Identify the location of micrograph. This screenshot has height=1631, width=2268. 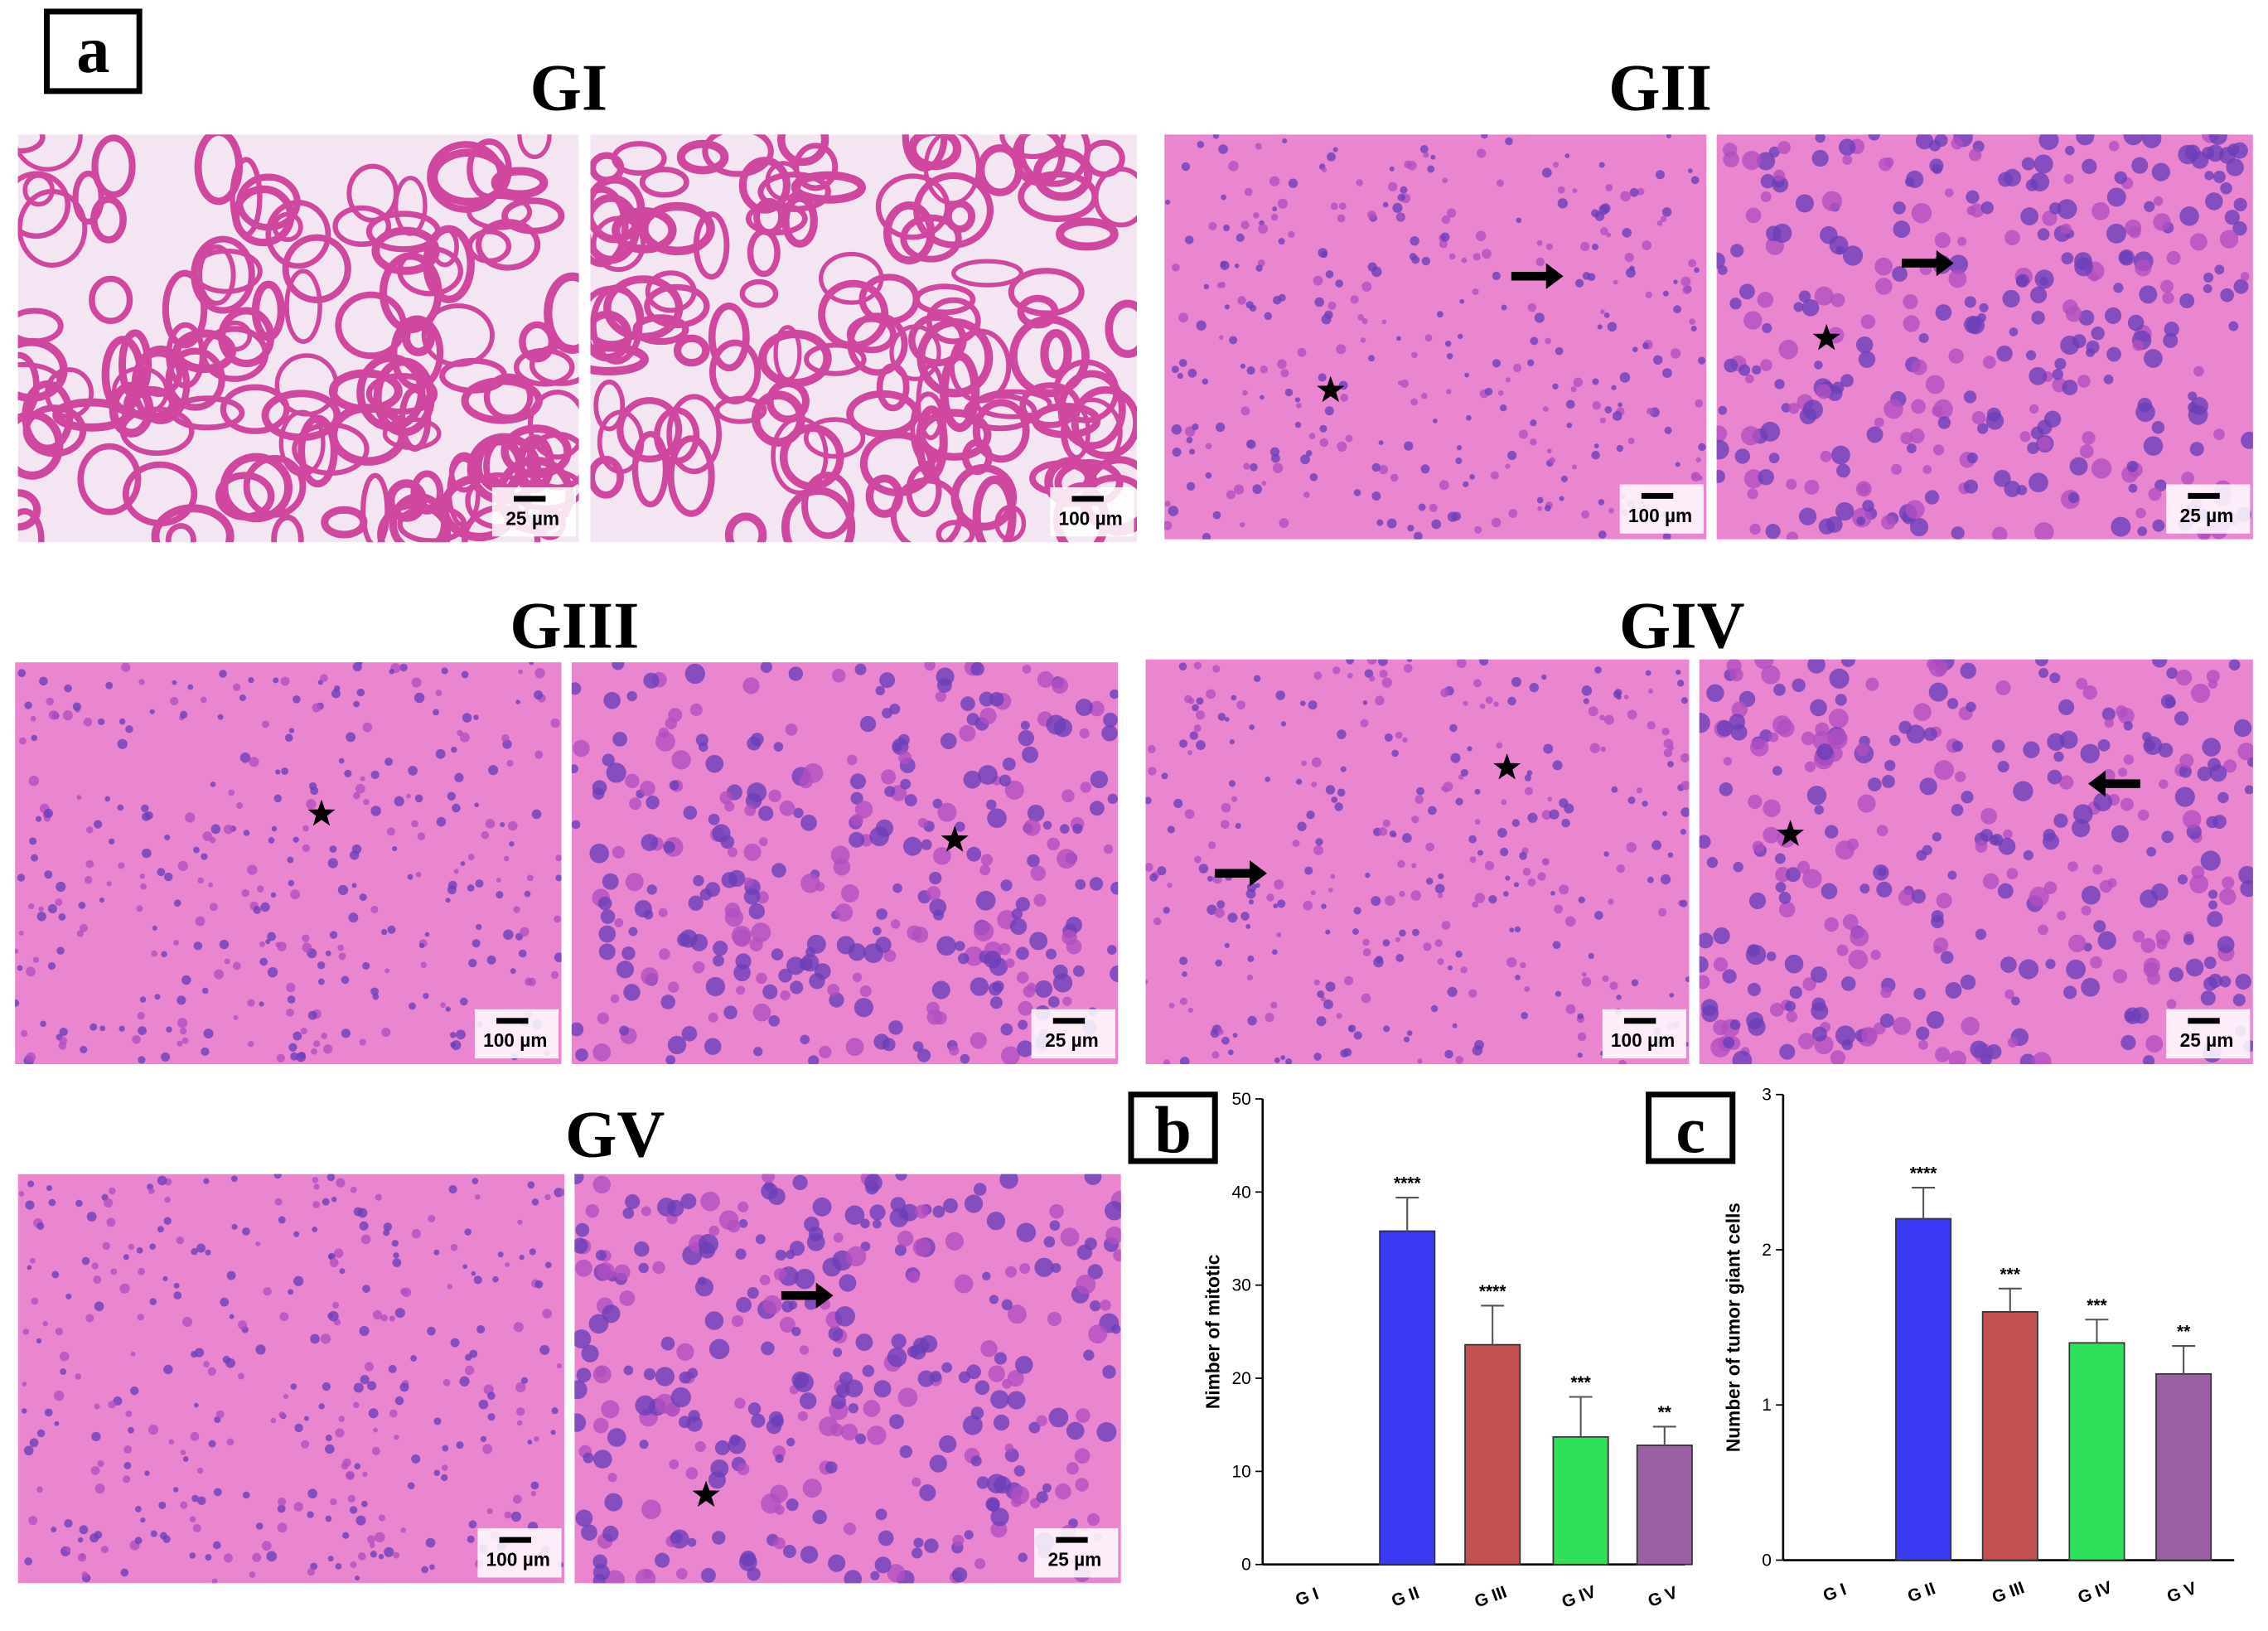
(845, 863).